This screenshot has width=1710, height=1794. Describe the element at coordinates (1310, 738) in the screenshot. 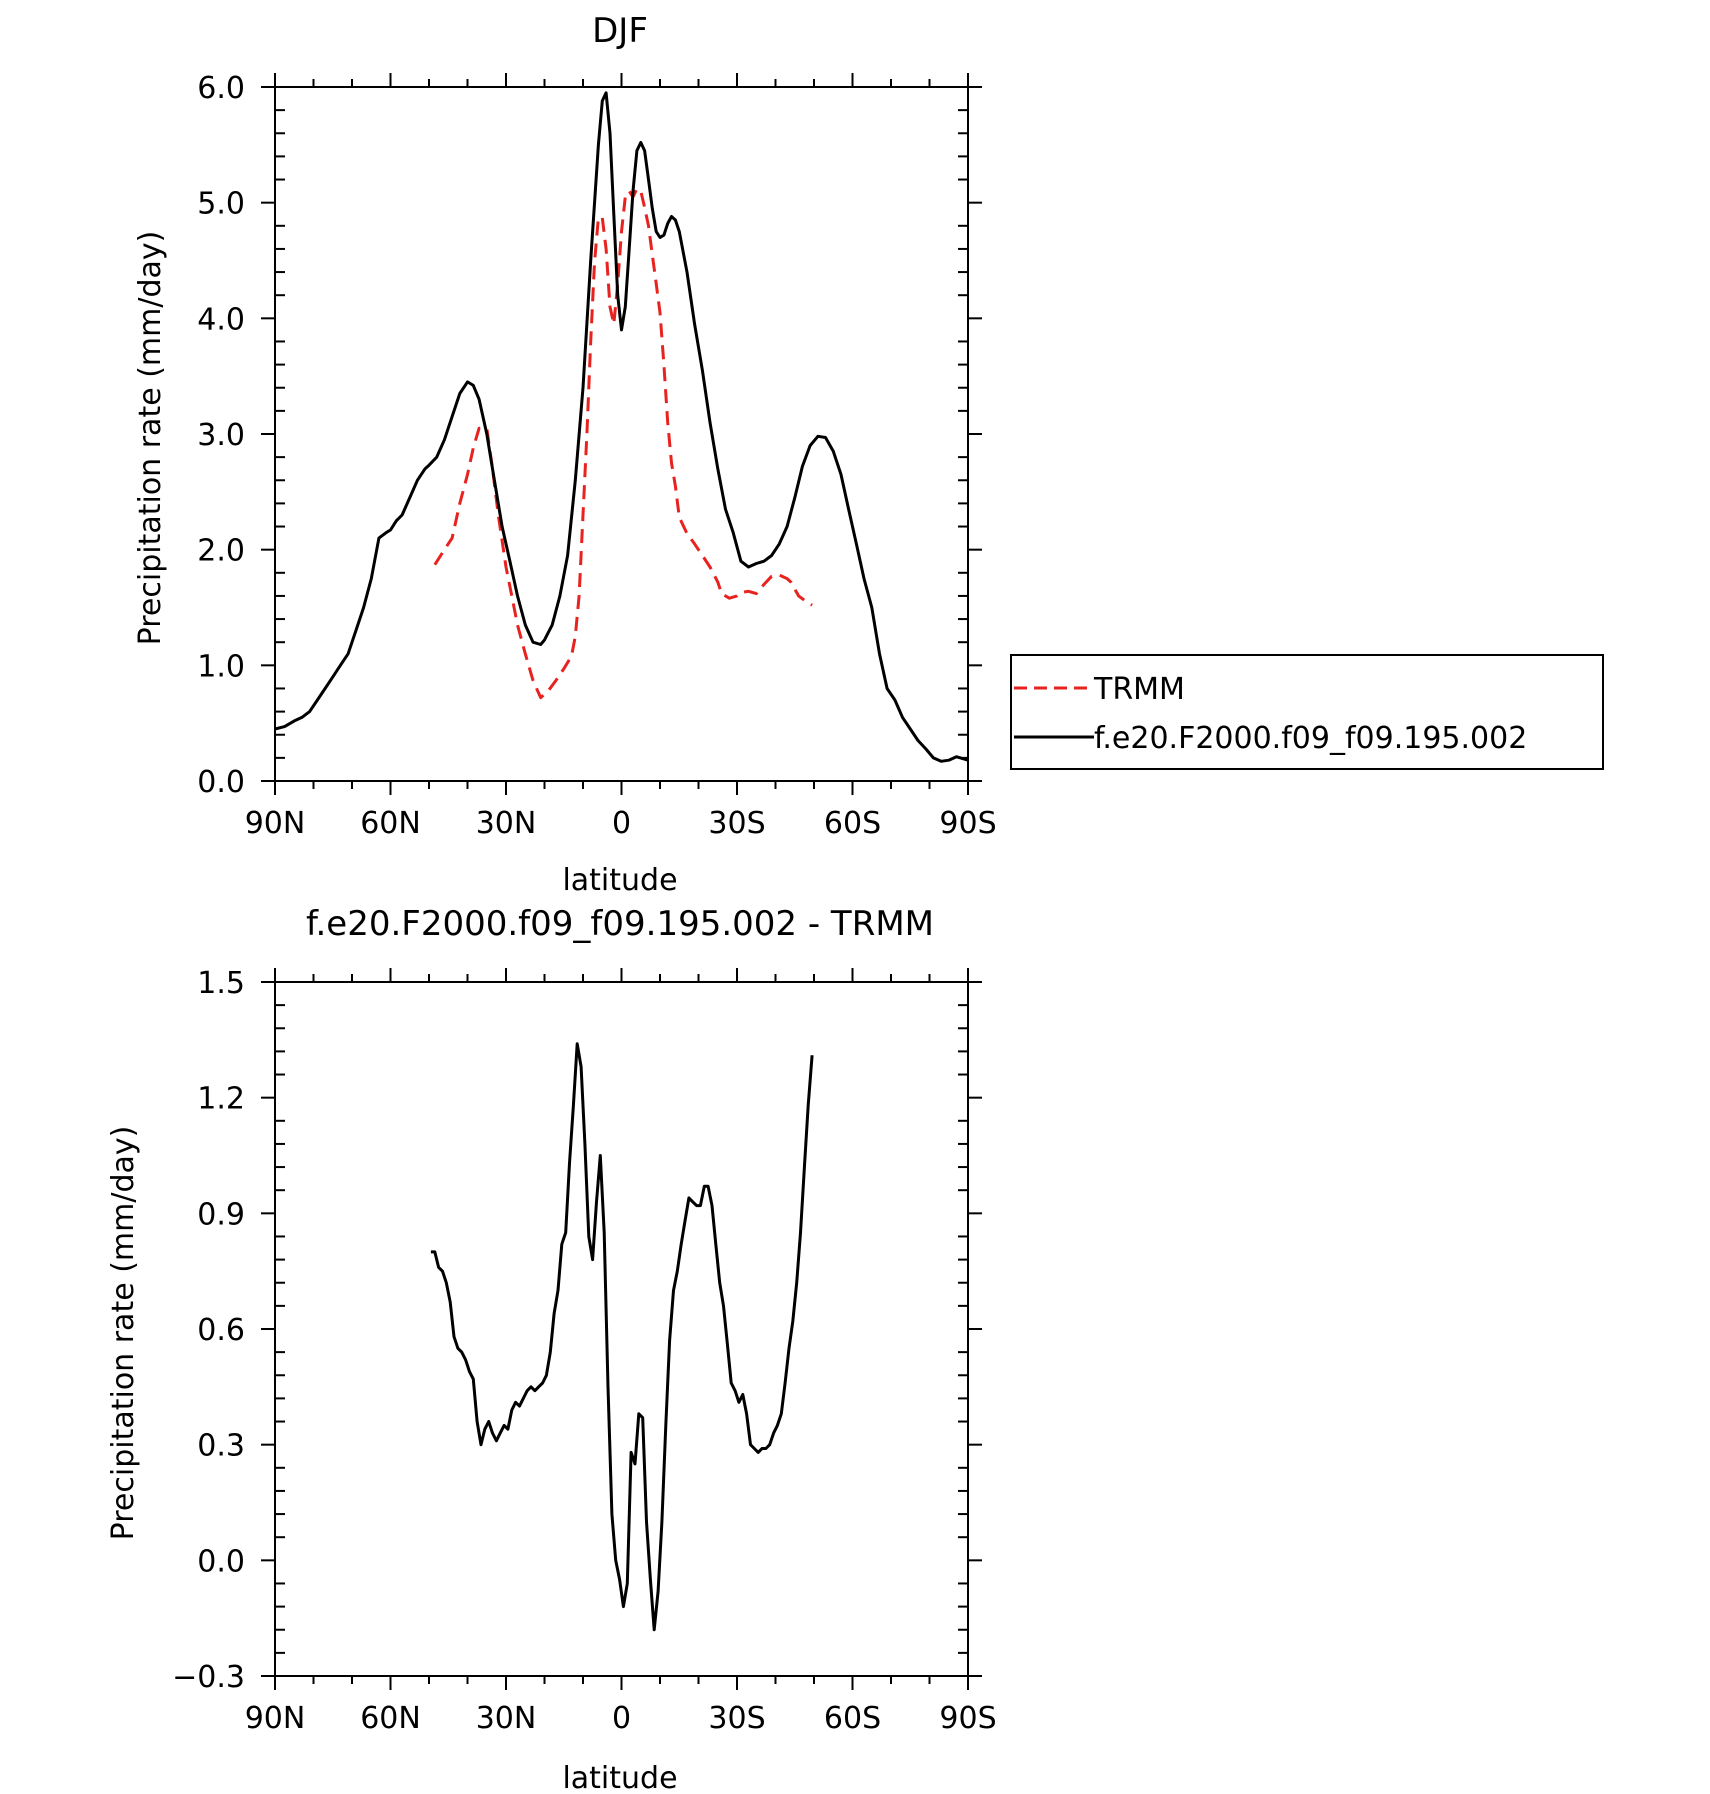

I see `legend-label-model: f.e20.F2000.f09_f09.195.002` at that location.